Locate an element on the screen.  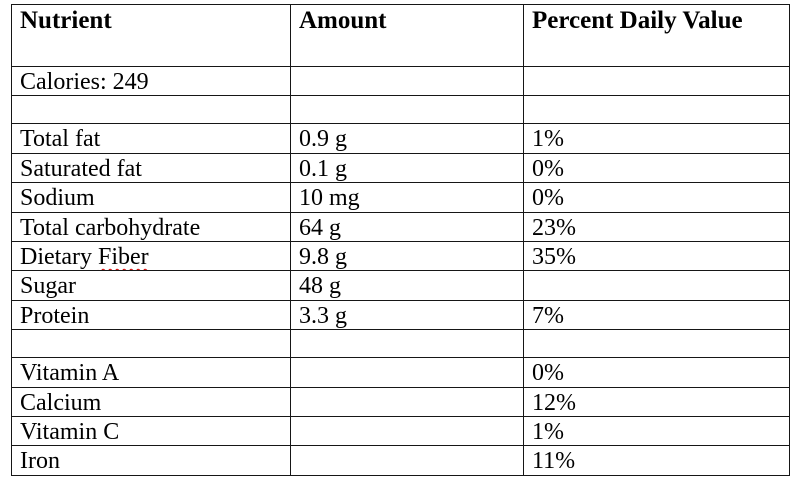
table-row: Sodium 10 mg 0% is located at coordinates (400, 197).